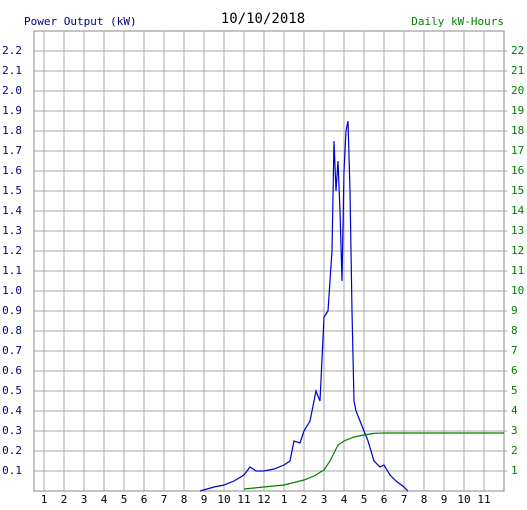 The height and width of the screenshot is (510, 527). What do you see at coordinates (517, 150) in the screenshot?
I see `y2-tick-label: 17` at bounding box center [517, 150].